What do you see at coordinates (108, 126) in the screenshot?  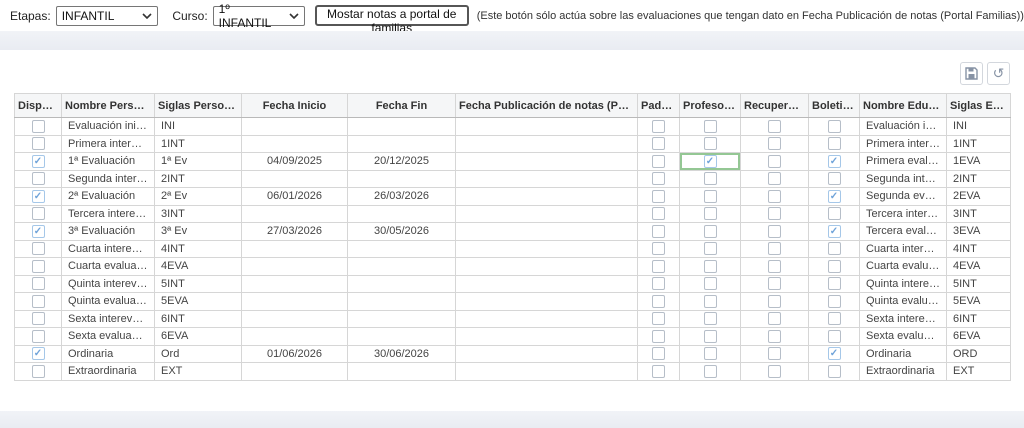 I see `nombre-personalizado-cell: Evaluación inicial` at bounding box center [108, 126].